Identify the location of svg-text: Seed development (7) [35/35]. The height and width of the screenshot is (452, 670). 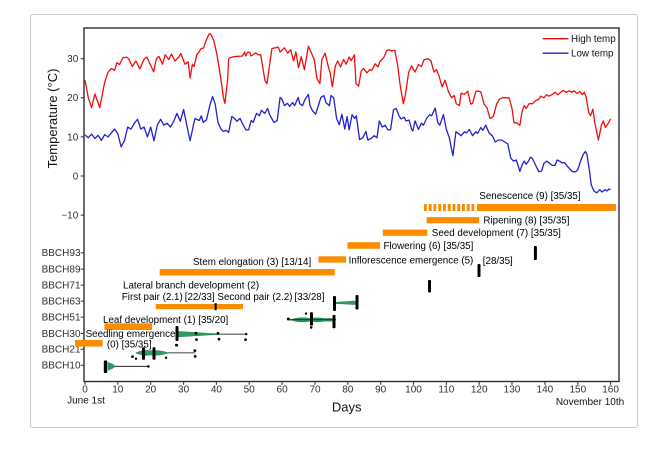
(496, 233).